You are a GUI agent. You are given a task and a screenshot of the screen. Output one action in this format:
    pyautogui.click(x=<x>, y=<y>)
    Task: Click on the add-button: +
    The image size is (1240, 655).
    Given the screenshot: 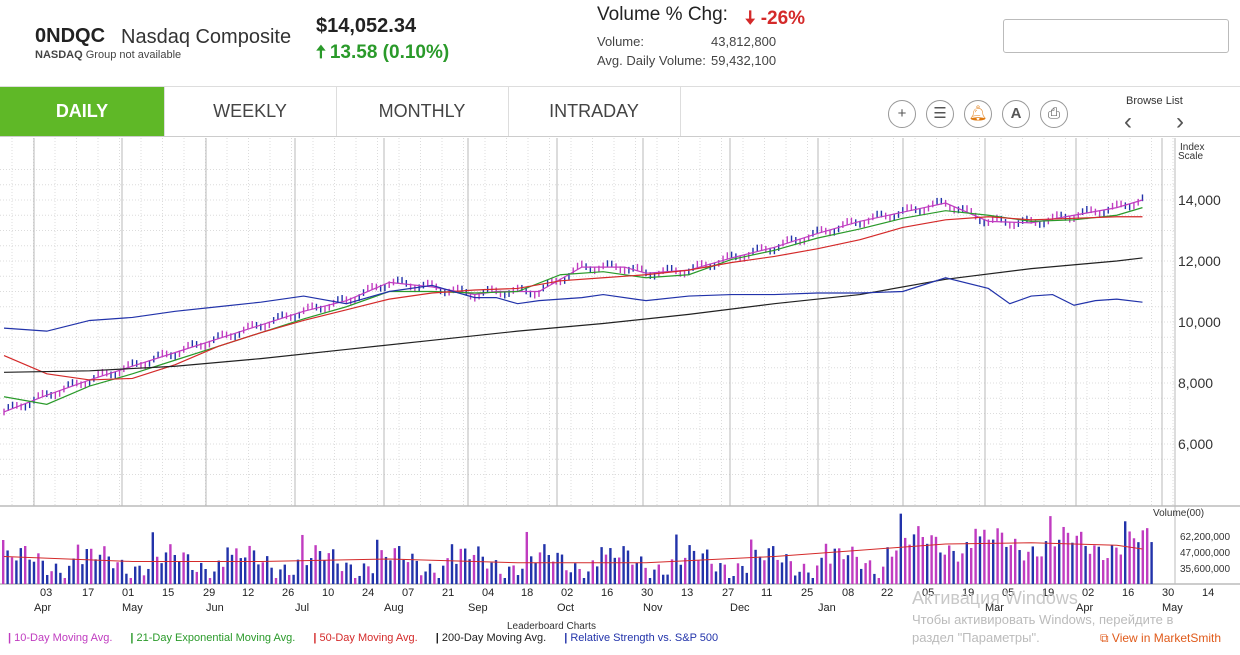 What is the action you would take?
    pyautogui.click(x=902, y=114)
    